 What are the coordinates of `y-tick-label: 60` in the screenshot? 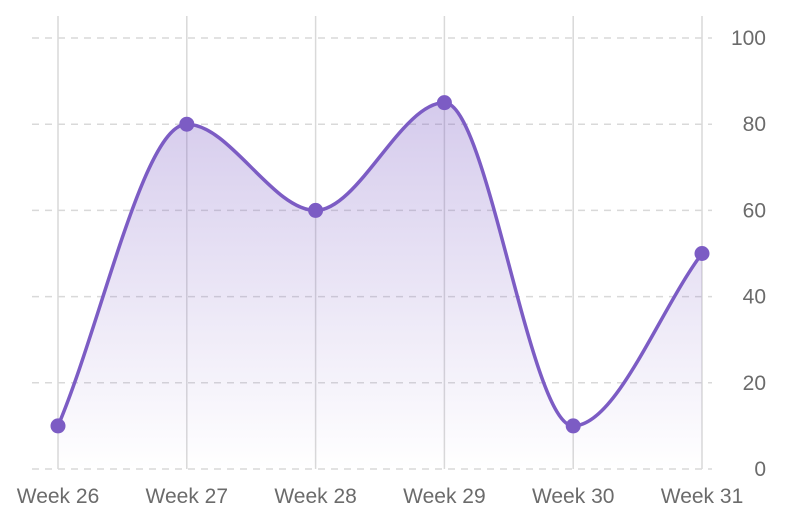 It's located at (754, 210).